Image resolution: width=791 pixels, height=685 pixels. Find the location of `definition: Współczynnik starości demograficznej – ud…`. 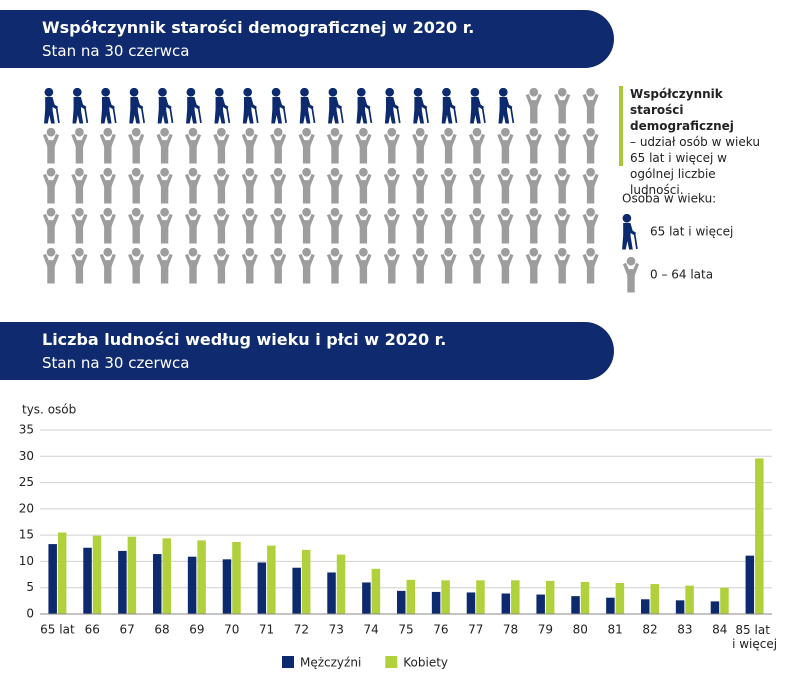

definition: Współczynnik starości demograficznej – ud… is located at coordinates (700, 142).